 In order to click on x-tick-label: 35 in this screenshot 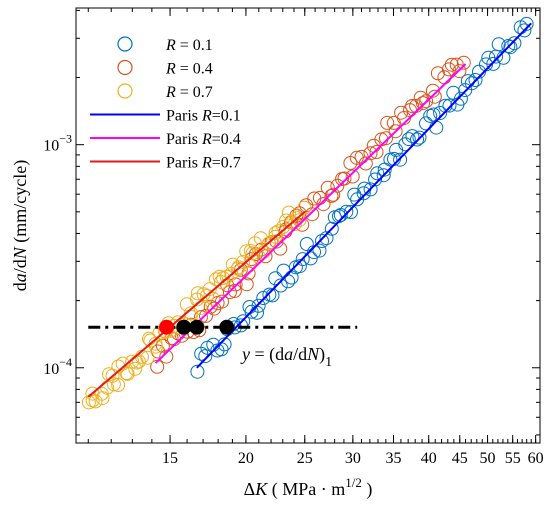, I will do `click(394, 458)`.